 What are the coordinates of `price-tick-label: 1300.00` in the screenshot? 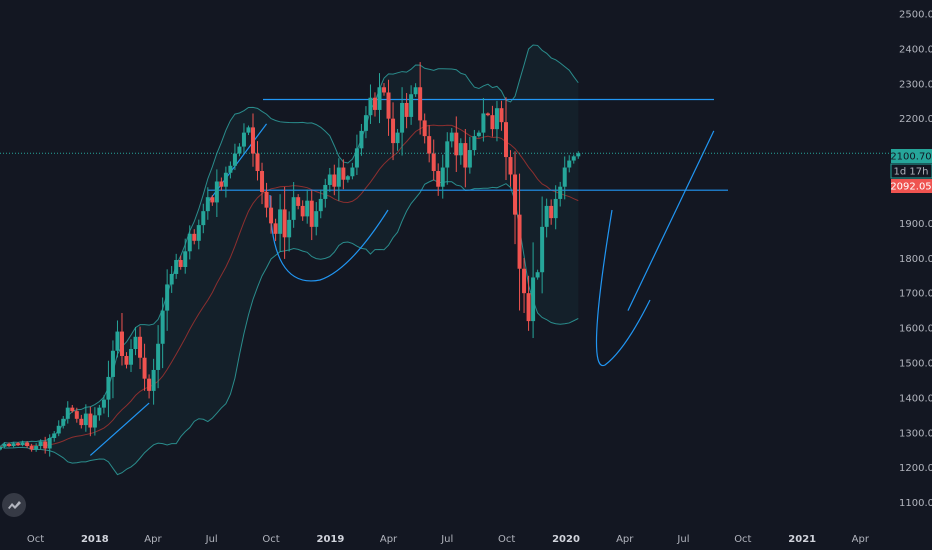 It's located at (915, 433).